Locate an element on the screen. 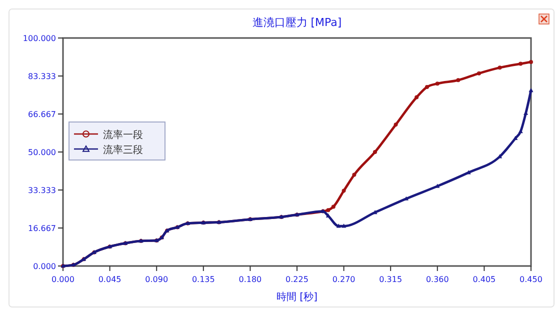 This screenshot has width=555, height=310. y-tick-label: 66.667 is located at coordinates (42, 114).